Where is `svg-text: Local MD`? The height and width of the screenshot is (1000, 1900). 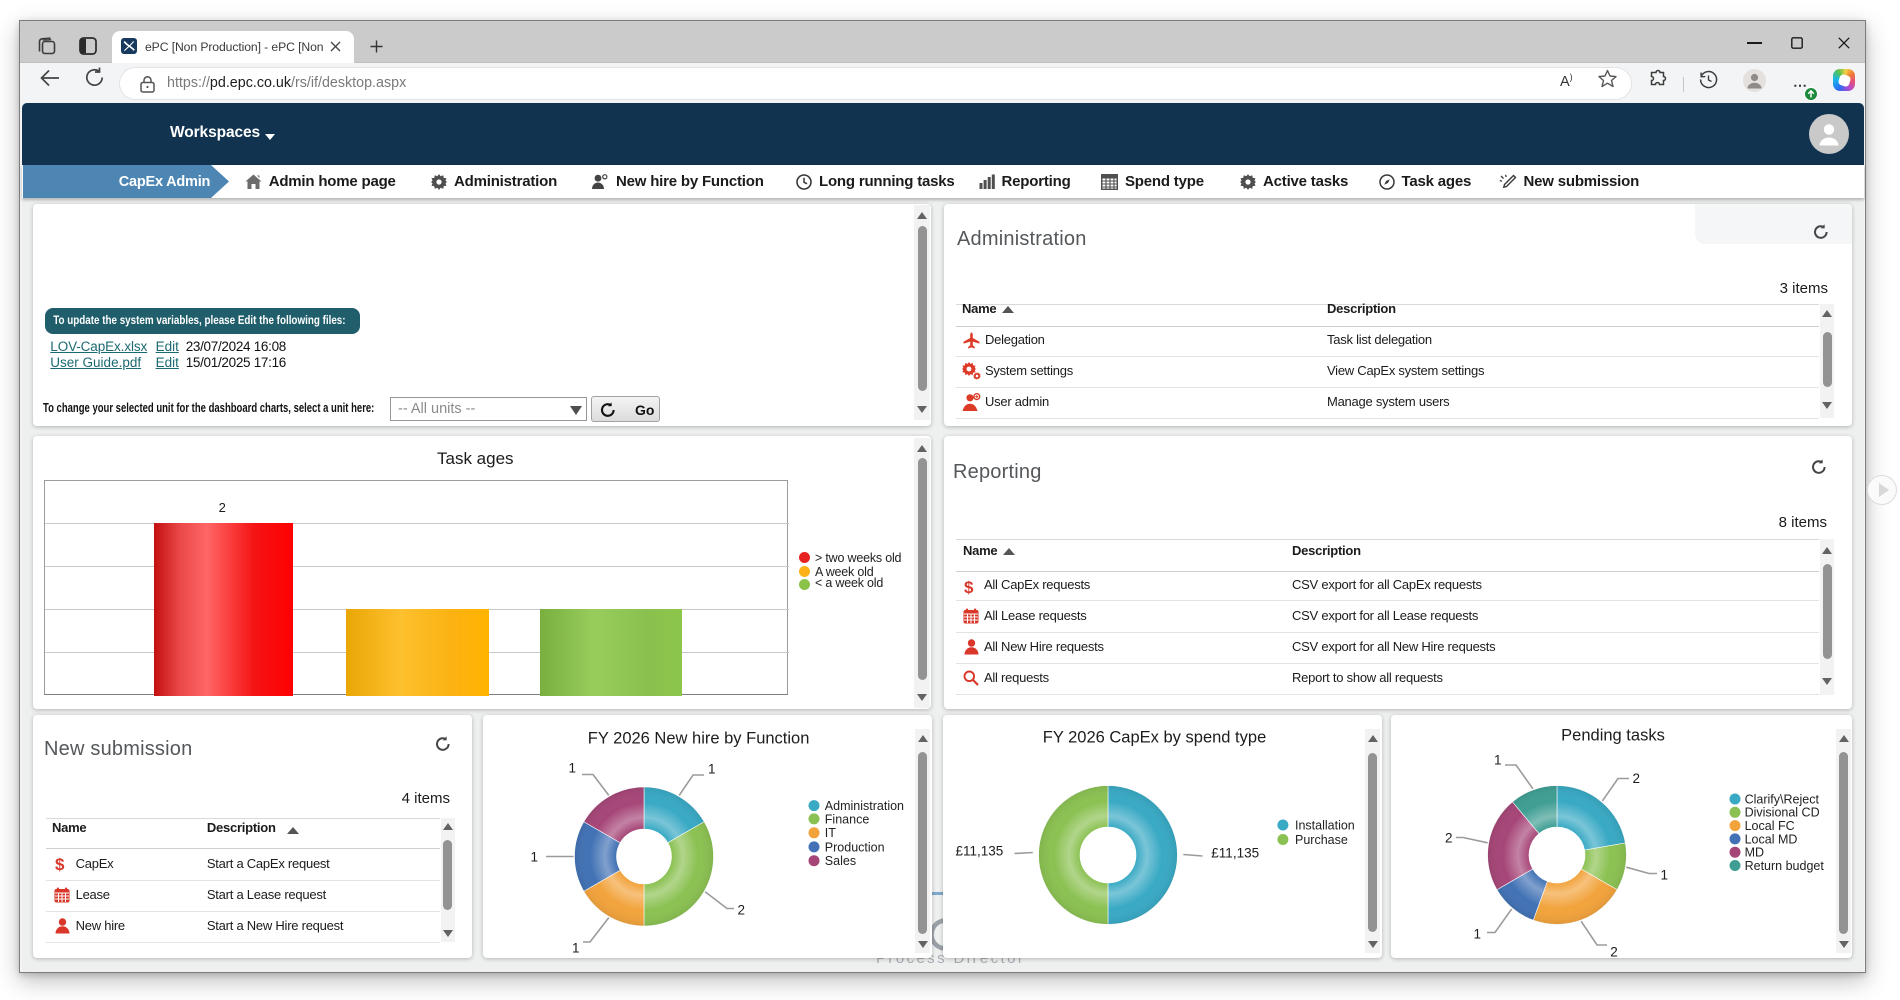 svg-text: Local MD is located at coordinates (1771, 839).